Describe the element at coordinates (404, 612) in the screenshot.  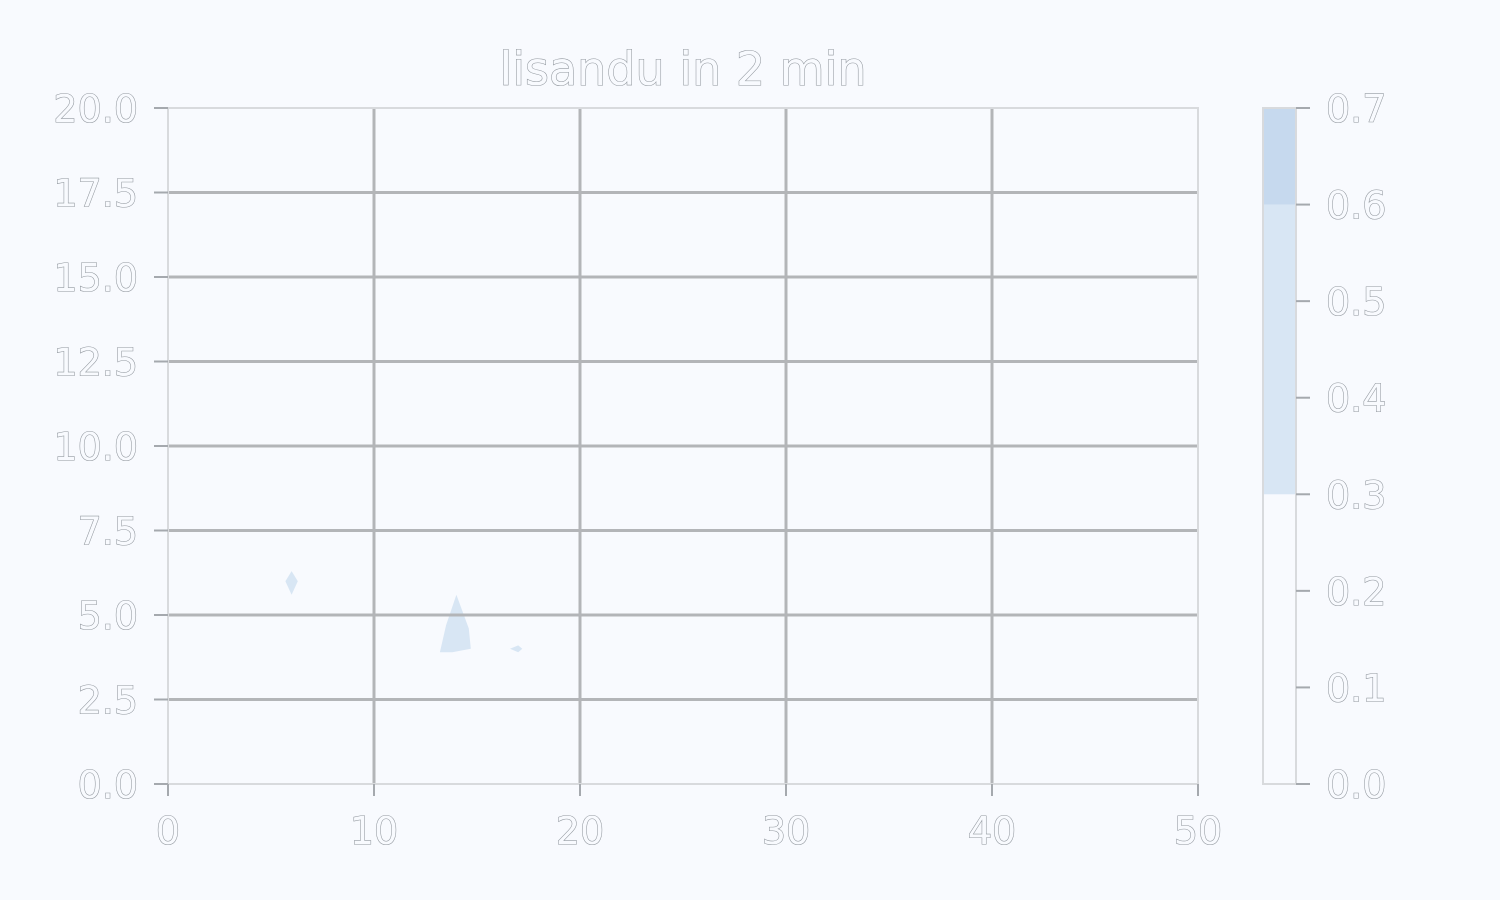
I see `contour-regions` at that location.